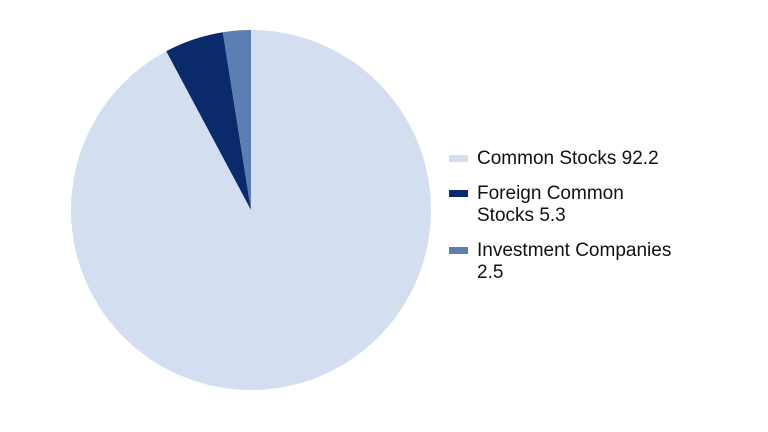  What do you see at coordinates (547, 158) in the screenshot?
I see `legend-category: Common Stocks` at bounding box center [547, 158].